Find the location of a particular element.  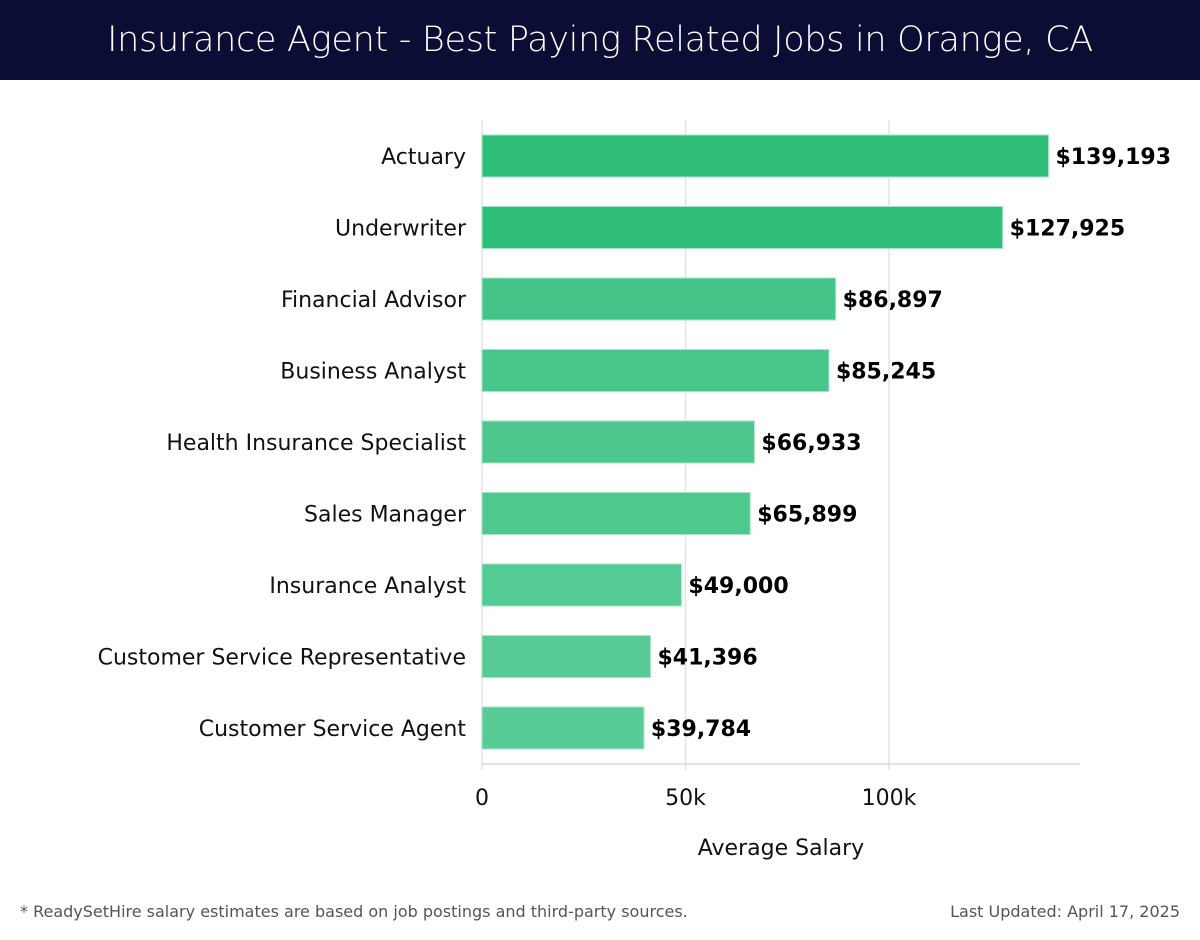

x-tick-label: 0 is located at coordinates (482, 798).